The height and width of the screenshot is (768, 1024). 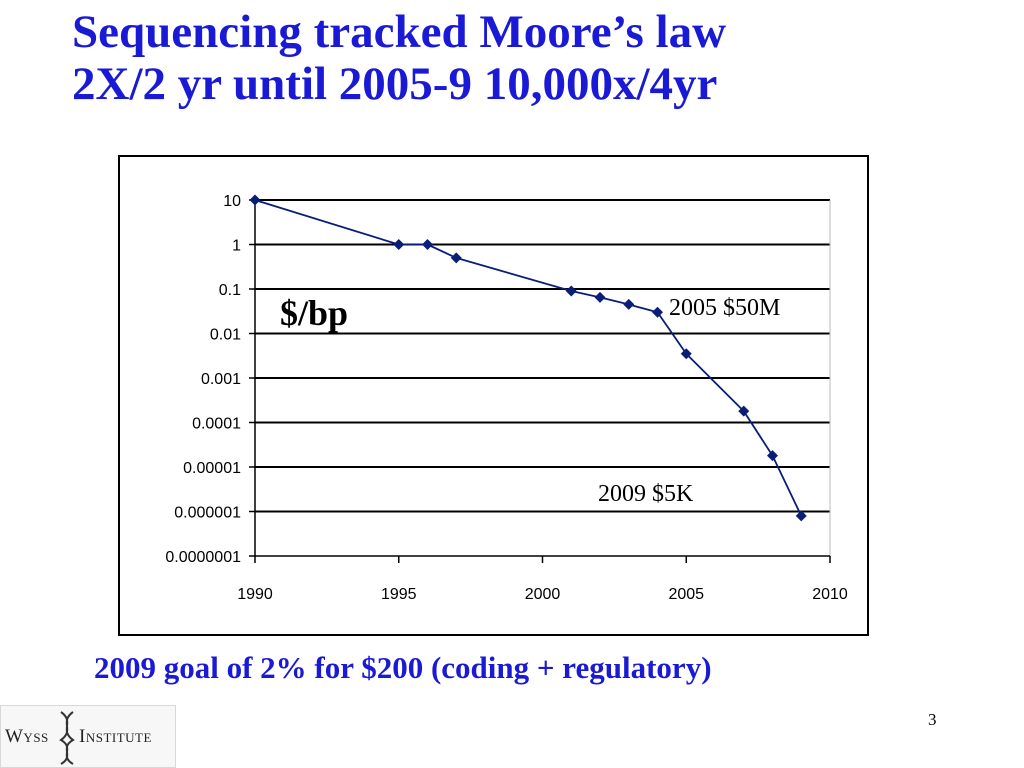 I want to click on y-tick-label: 0.0000001, so click(x=203, y=557).